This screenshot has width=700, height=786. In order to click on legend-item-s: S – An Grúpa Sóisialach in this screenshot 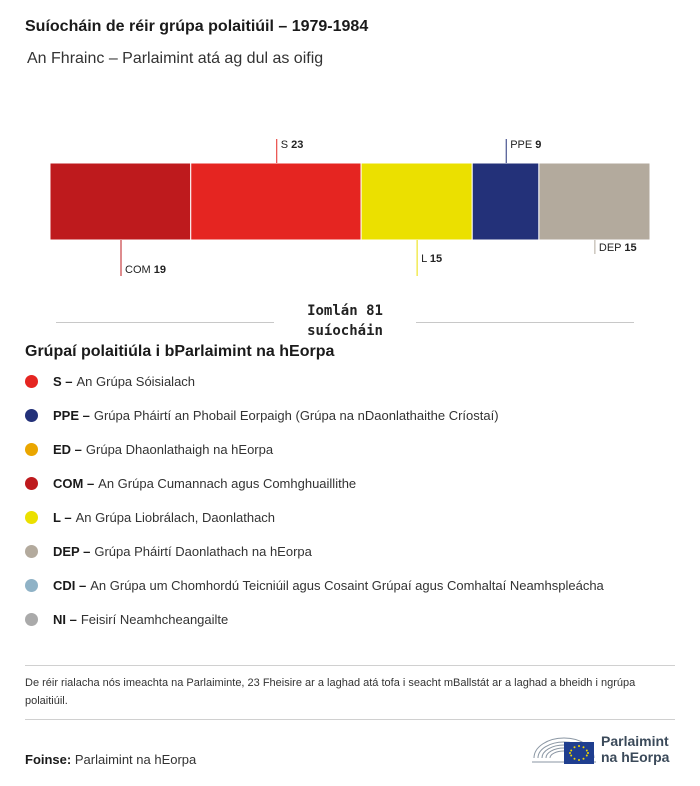, I will do `click(355, 381)`.